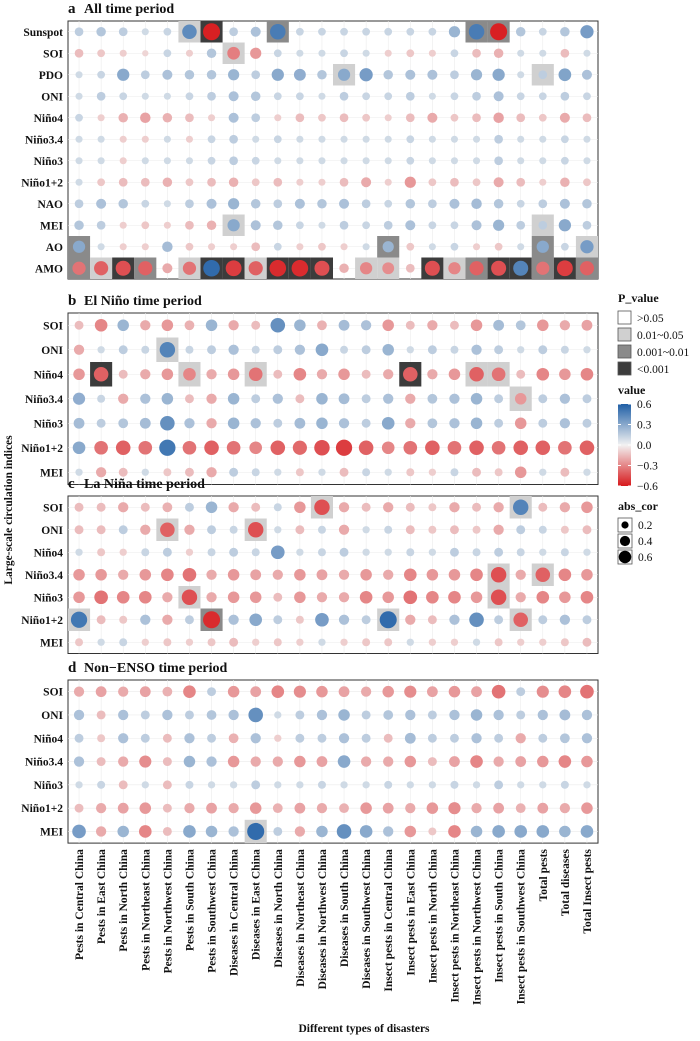  What do you see at coordinates (190, 900) in the screenshot?
I see `x-tick-label-pests-in-south-china: Pests in South China` at bounding box center [190, 900].